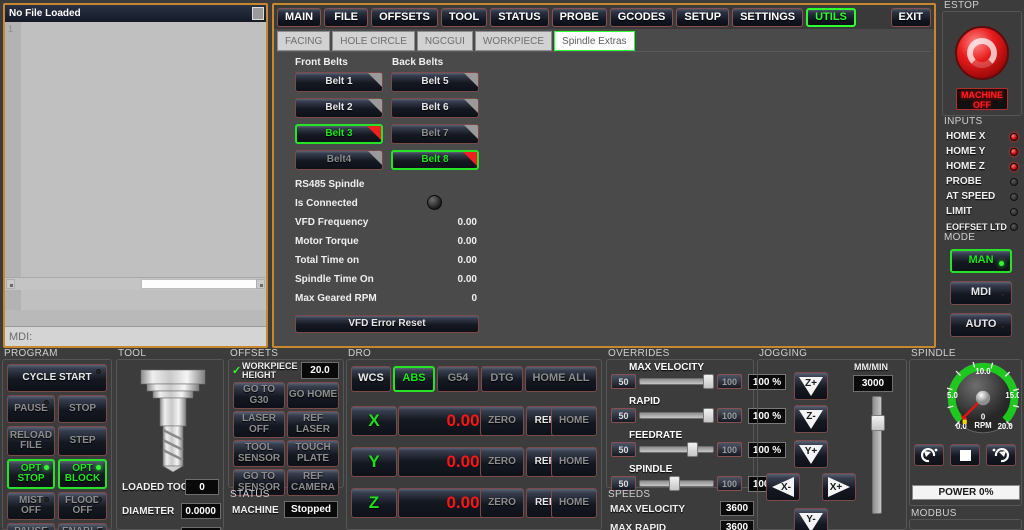 The height and width of the screenshot is (530, 1024). Describe the element at coordinates (82, 409) in the screenshot. I see `stop-button: STOP` at that location.